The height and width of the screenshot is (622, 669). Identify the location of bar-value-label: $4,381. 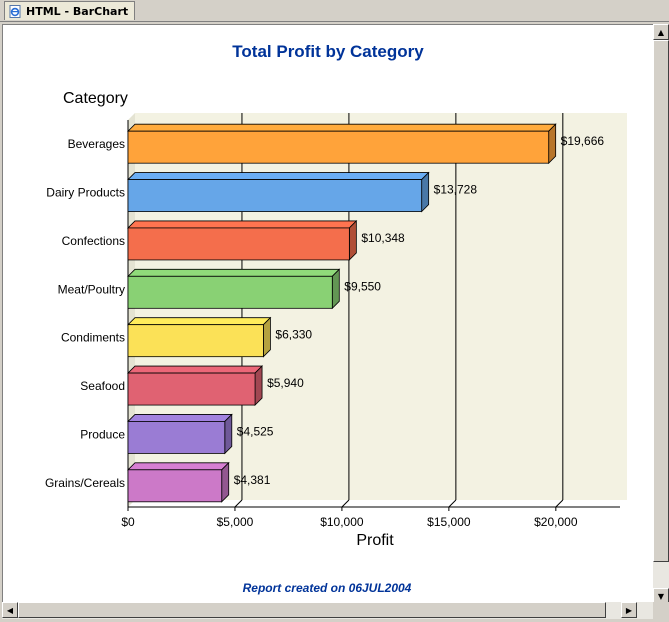
(252, 480).